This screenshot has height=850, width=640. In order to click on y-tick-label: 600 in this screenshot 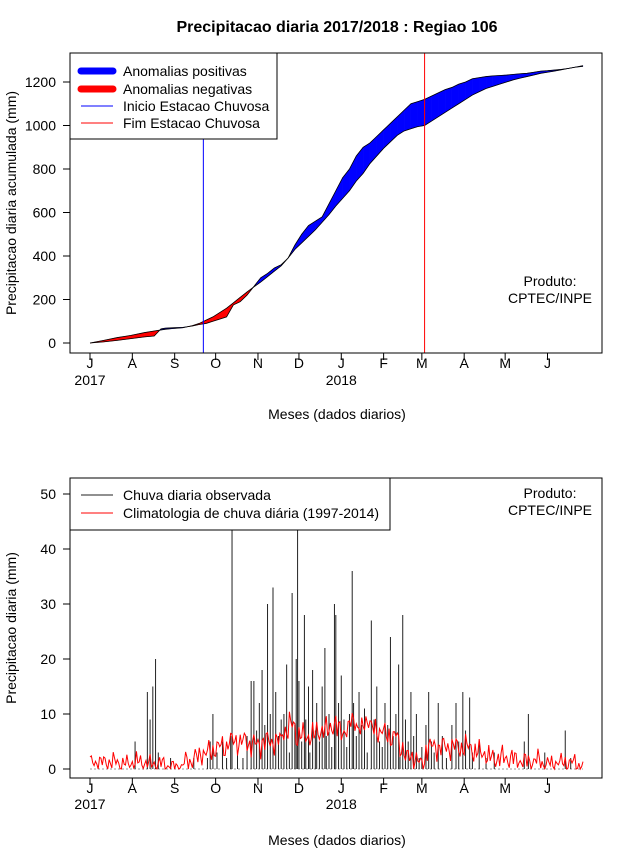, I will do `click(45, 213)`.